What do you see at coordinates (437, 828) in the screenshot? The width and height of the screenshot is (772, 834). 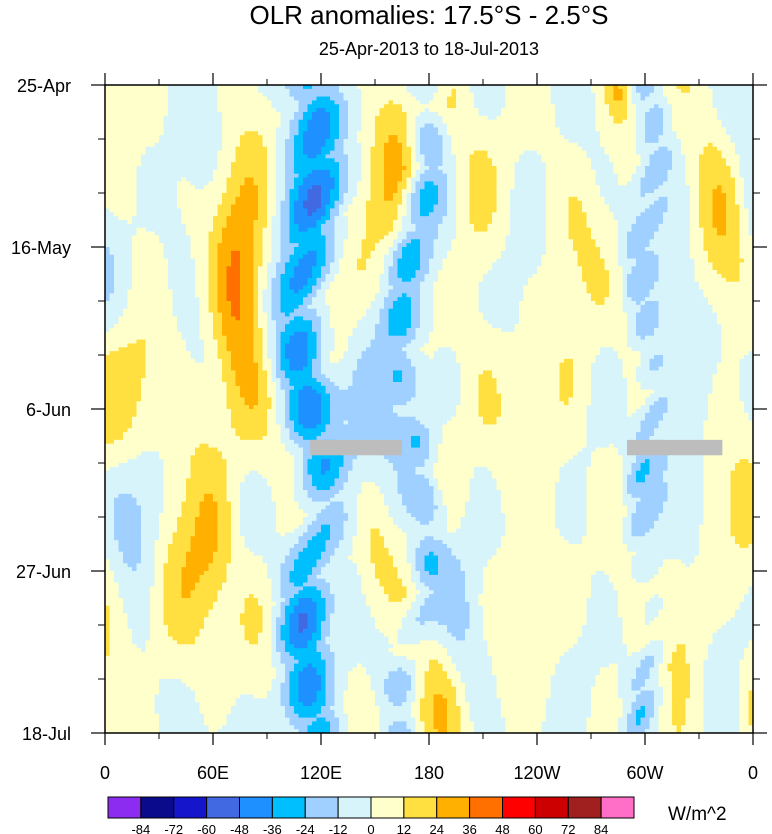 I see `colorbar-label: 24` at bounding box center [437, 828].